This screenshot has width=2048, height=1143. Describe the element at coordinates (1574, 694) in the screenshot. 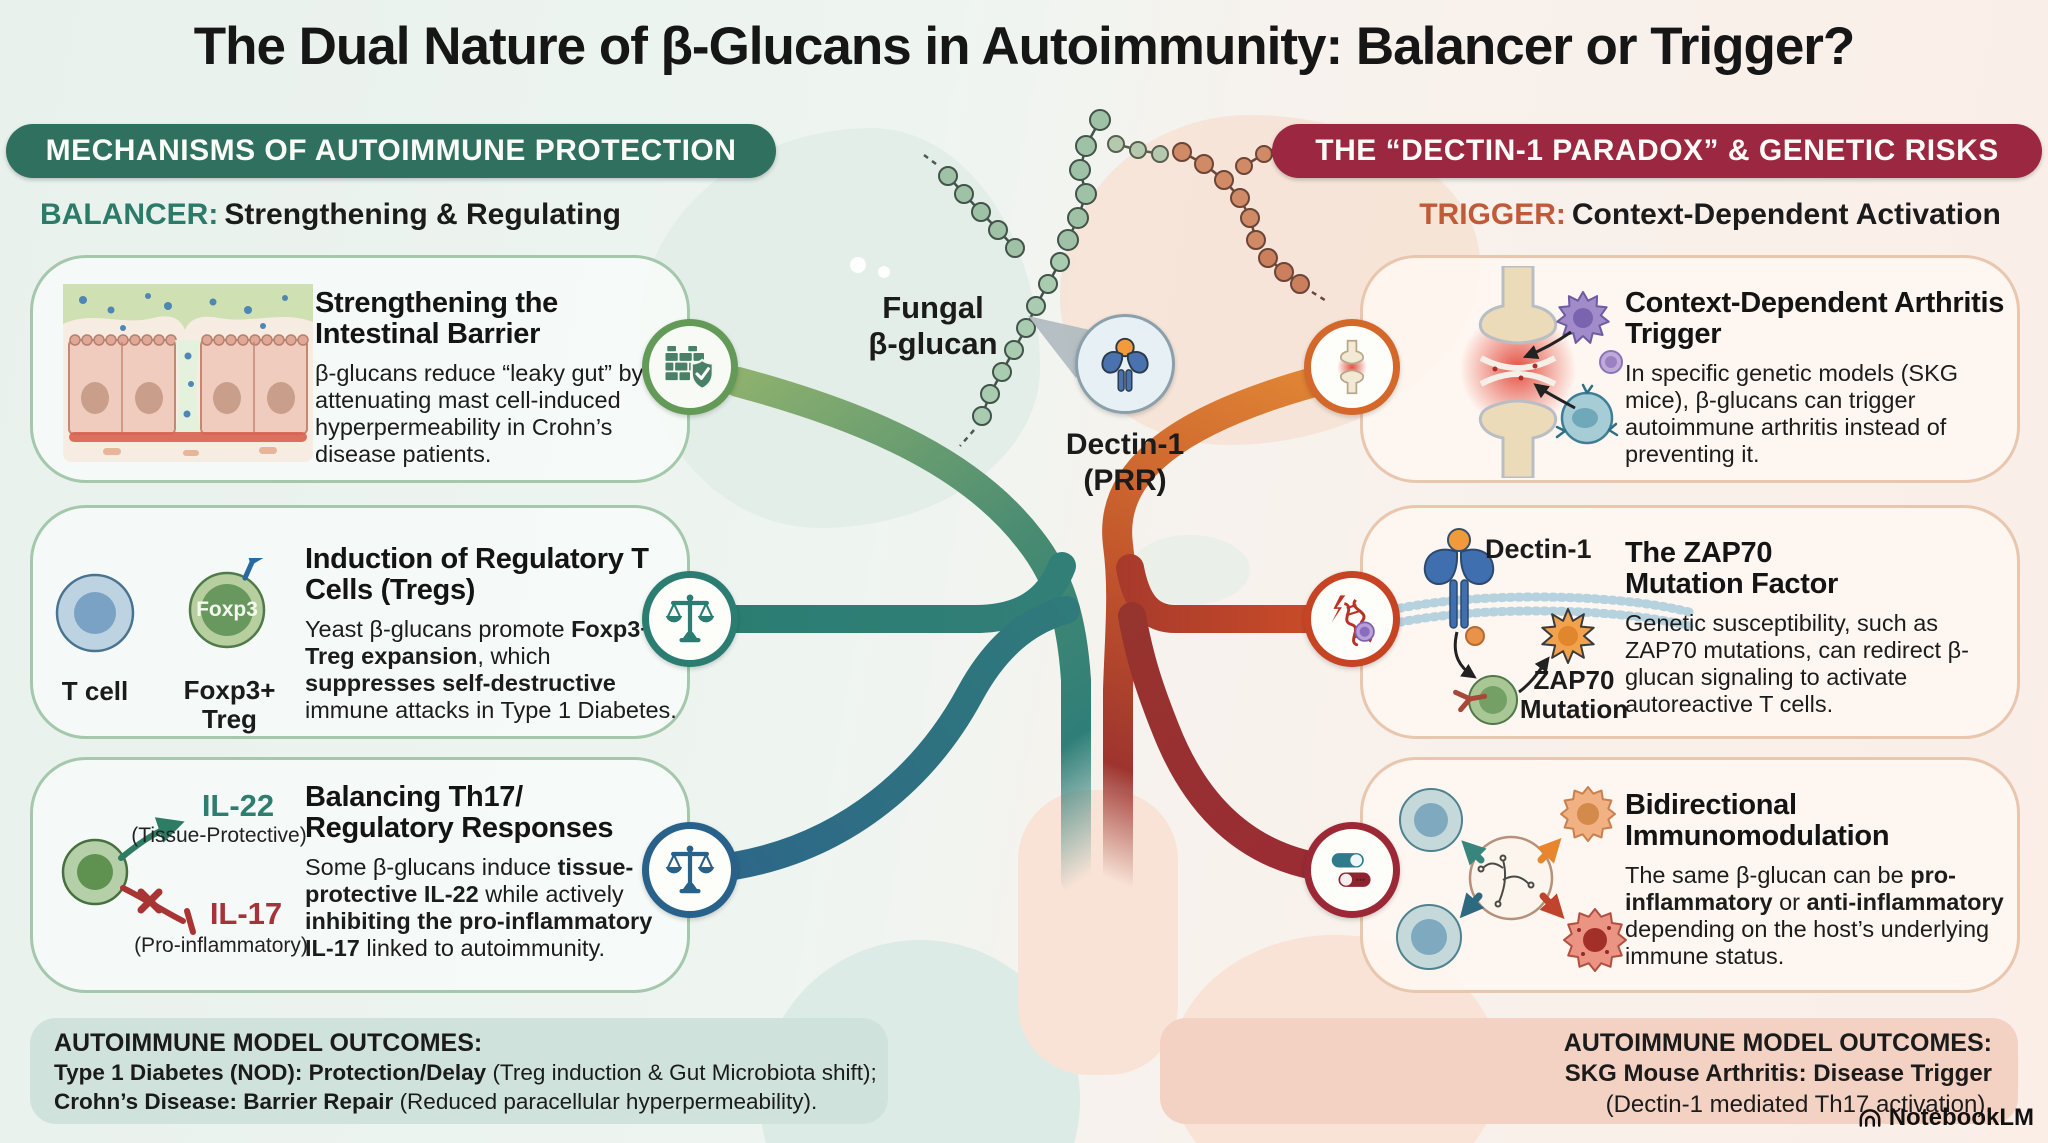

I see `zap70-mutation-label: ZAP70 Mutation` at that location.